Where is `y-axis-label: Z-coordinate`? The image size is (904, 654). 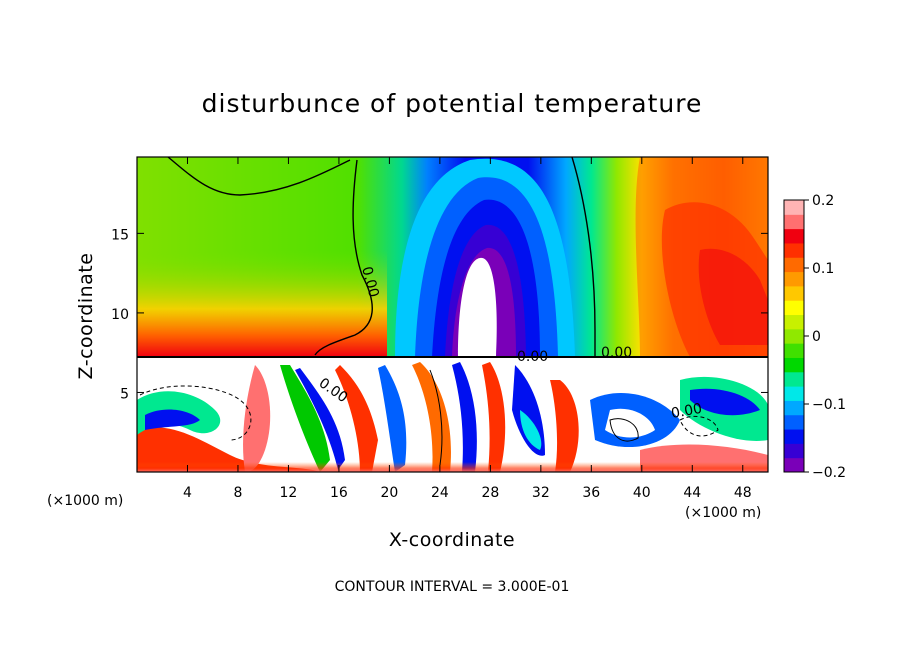
y-axis-label: Z-coordinate is located at coordinates (86, 316).